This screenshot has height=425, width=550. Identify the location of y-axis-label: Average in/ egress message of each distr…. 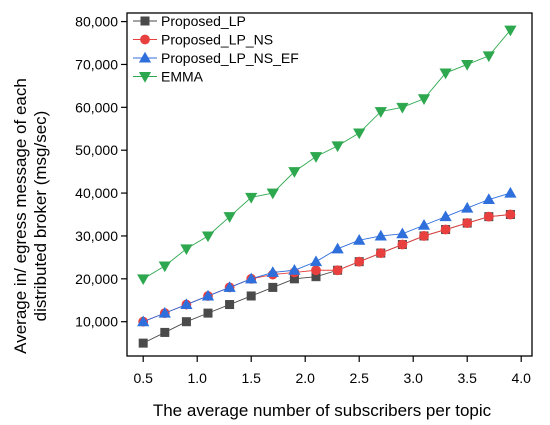
(30, 216).